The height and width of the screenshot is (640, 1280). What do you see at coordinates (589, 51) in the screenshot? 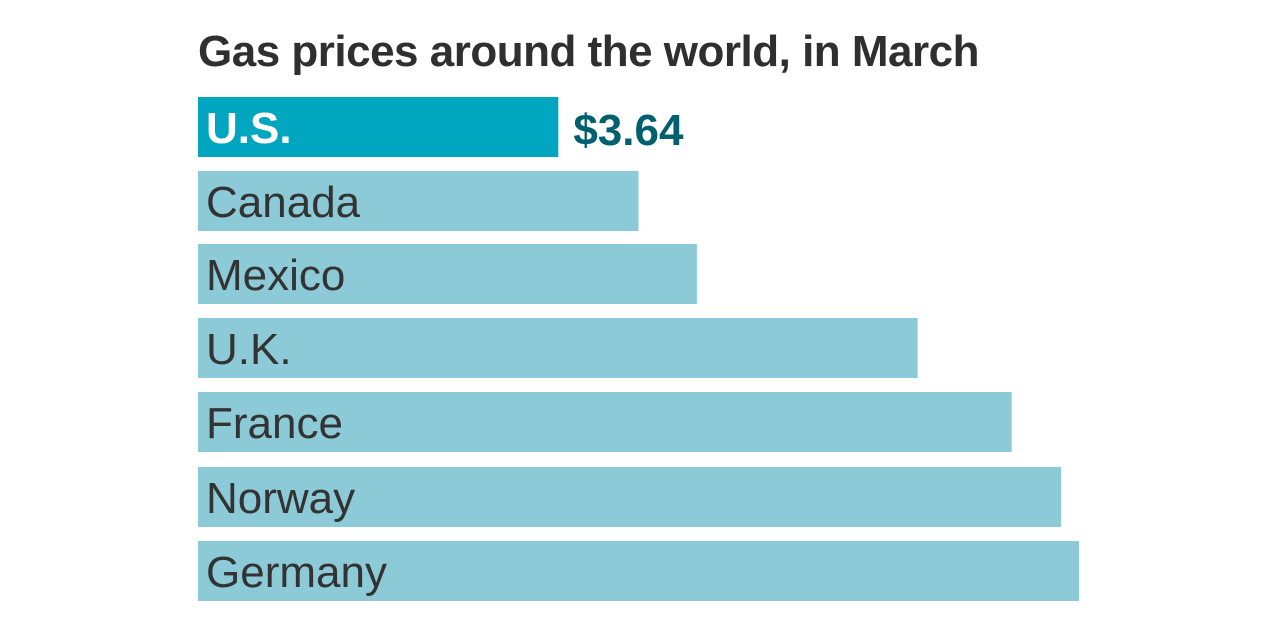
I see `chart-title: Gas prices around the world, in March` at bounding box center [589, 51].